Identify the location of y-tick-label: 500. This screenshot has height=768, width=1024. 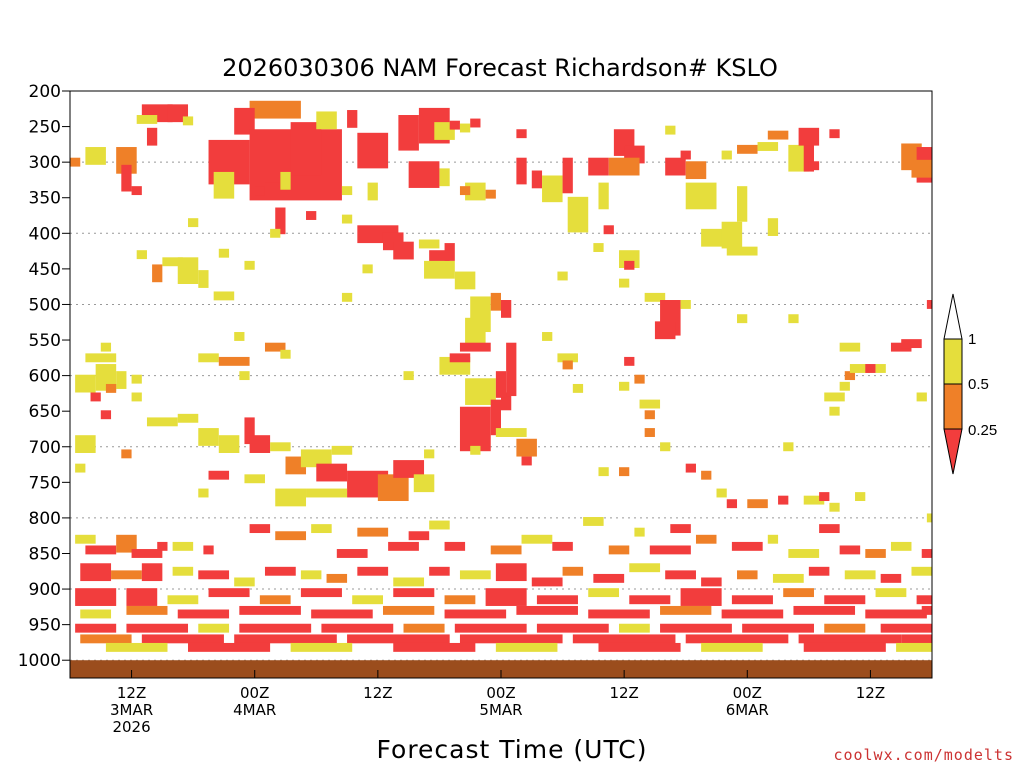
(45, 305).